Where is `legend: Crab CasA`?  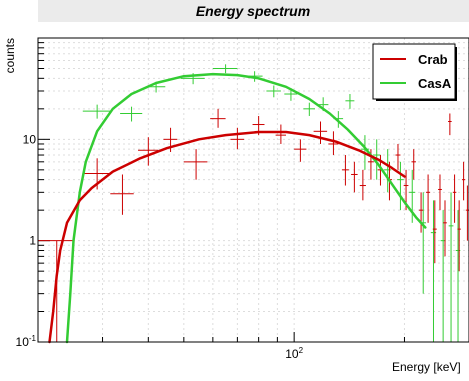 legend: Crab CasA is located at coordinates (414, 72).